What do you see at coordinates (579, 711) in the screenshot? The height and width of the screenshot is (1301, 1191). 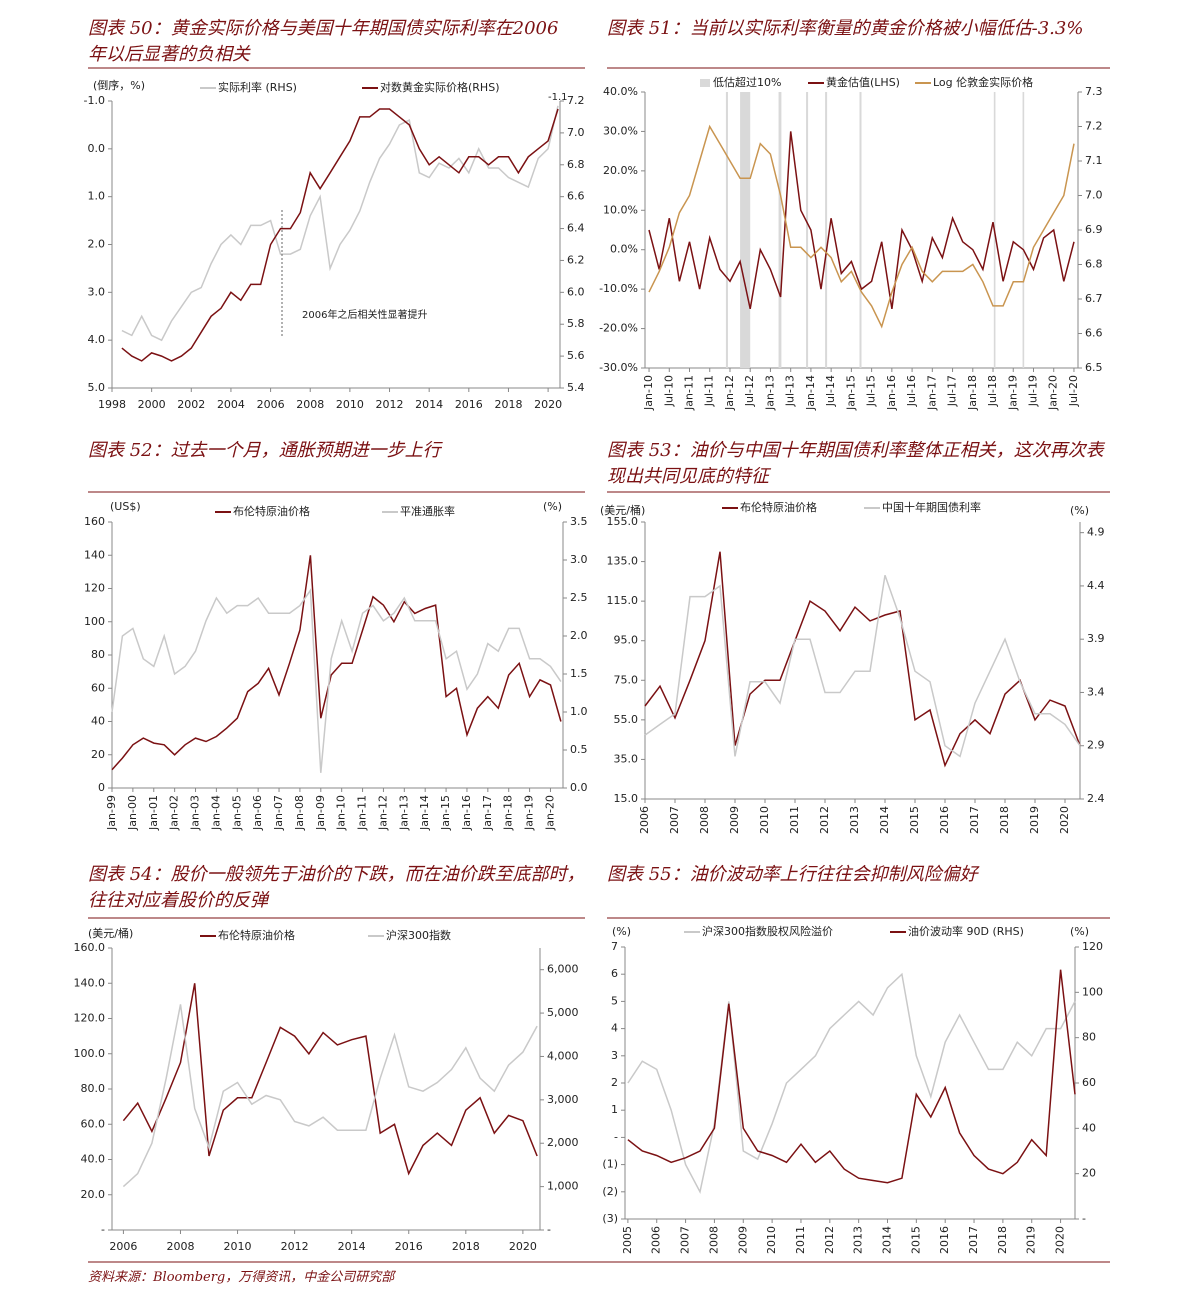 I see `y2-tick-label: 1.0` at bounding box center [579, 711].